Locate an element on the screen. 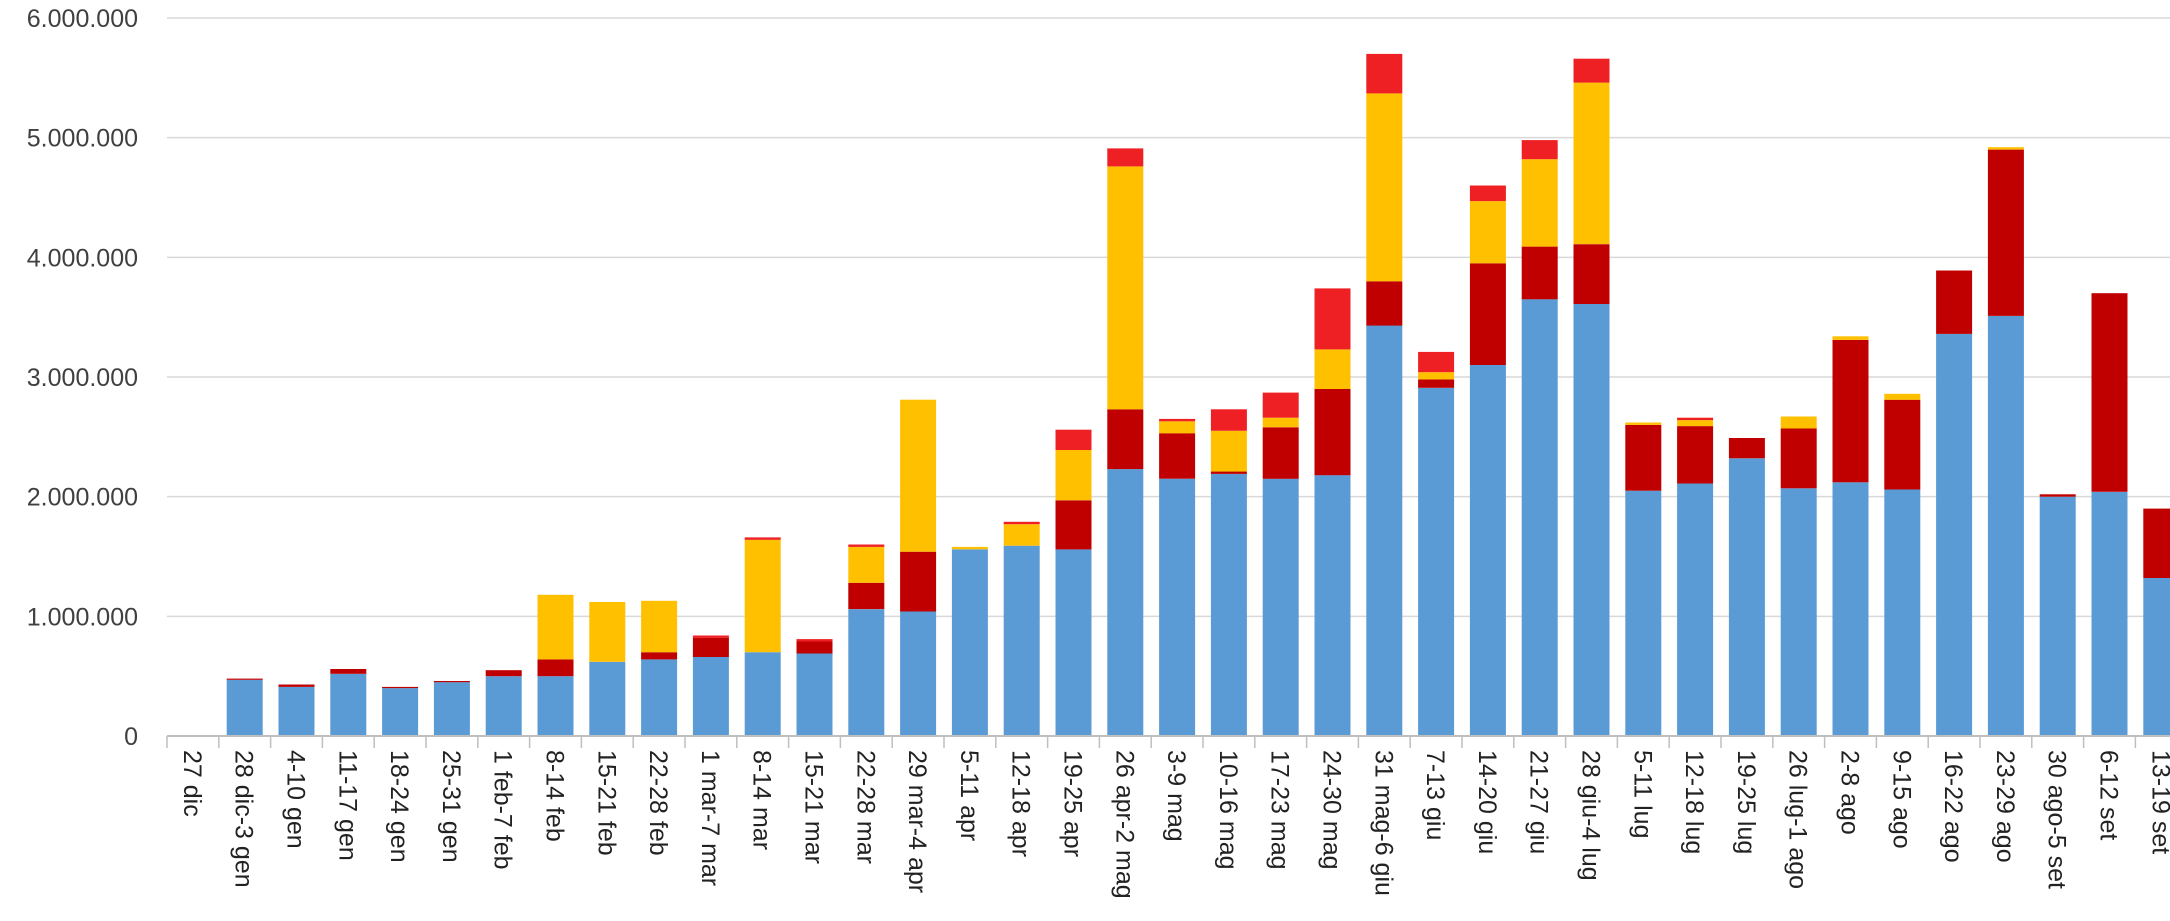 This screenshot has width=2170, height=921. x-tick-label: 19-25 apr is located at coordinates (1073, 803).